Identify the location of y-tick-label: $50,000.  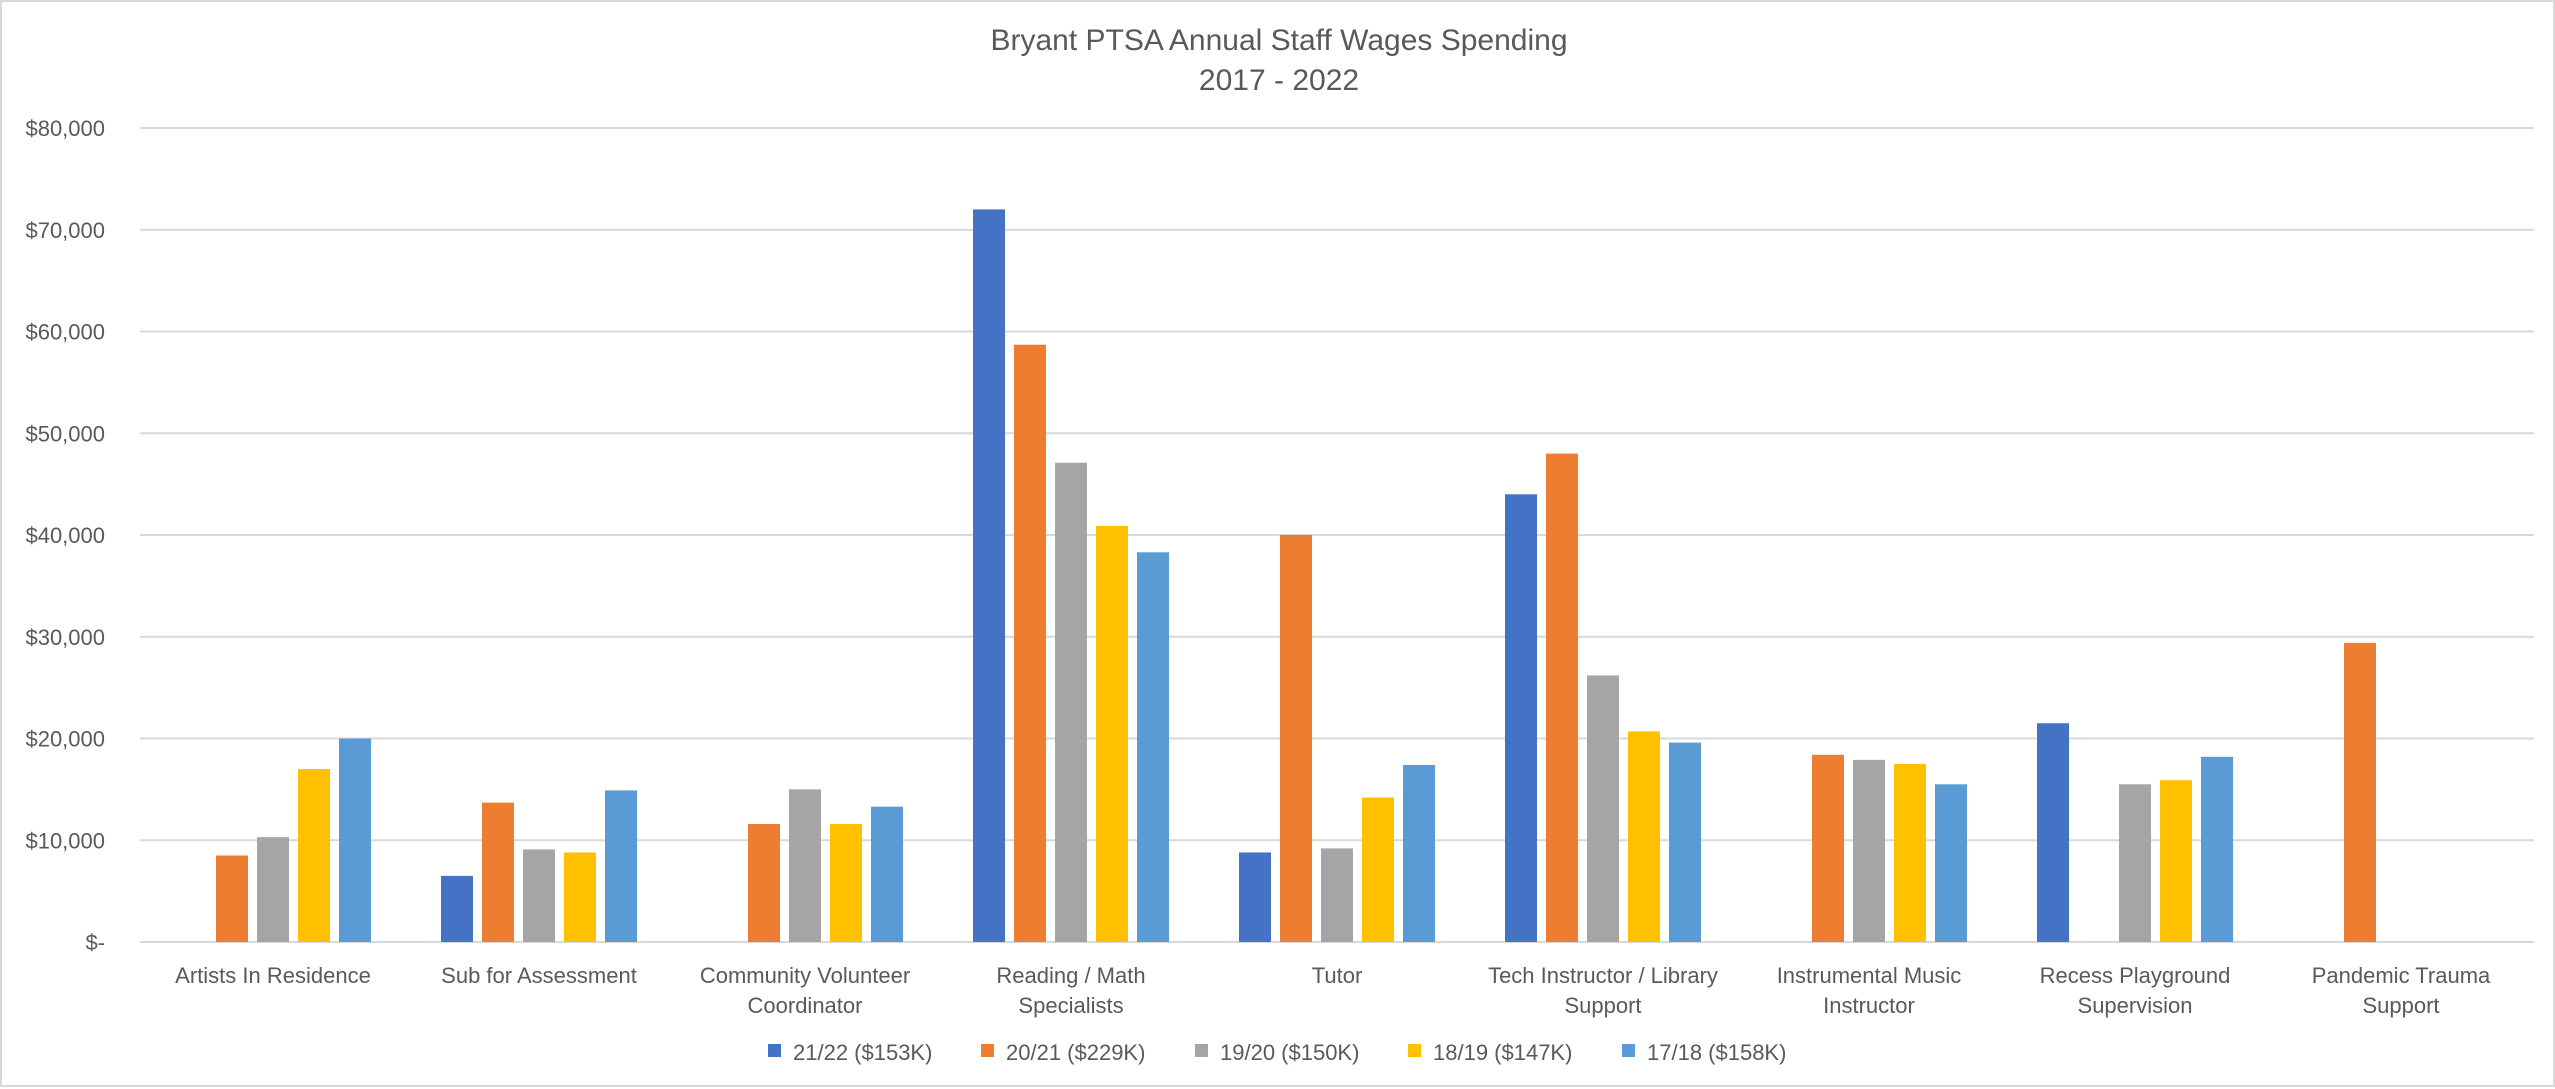
(65, 433).